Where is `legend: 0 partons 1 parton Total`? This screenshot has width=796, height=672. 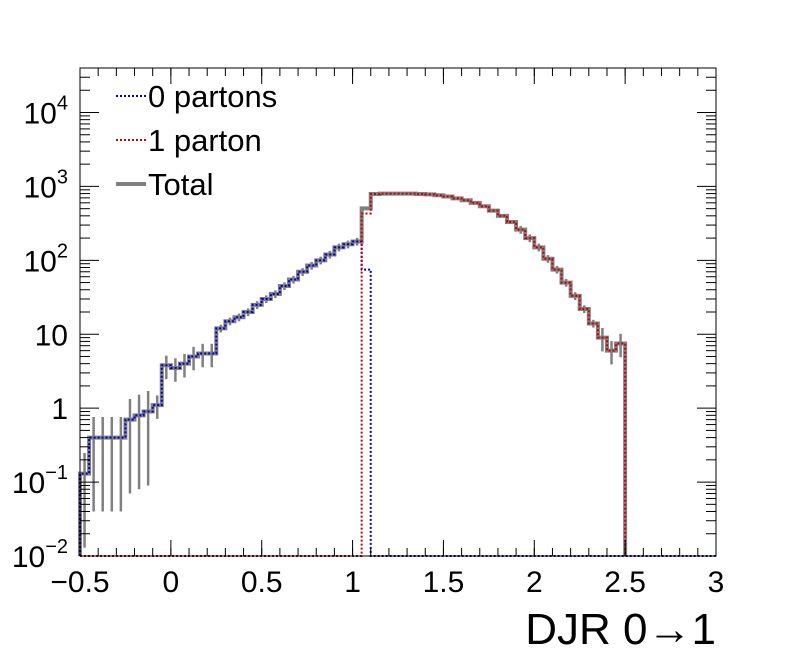
legend: 0 partons 1 parton Total is located at coordinates (196, 140).